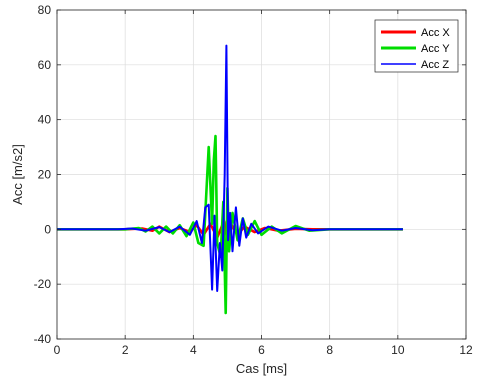  What do you see at coordinates (45, 10) in the screenshot?
I see `y-tick-label: 80` at bounding box center [45, 10].